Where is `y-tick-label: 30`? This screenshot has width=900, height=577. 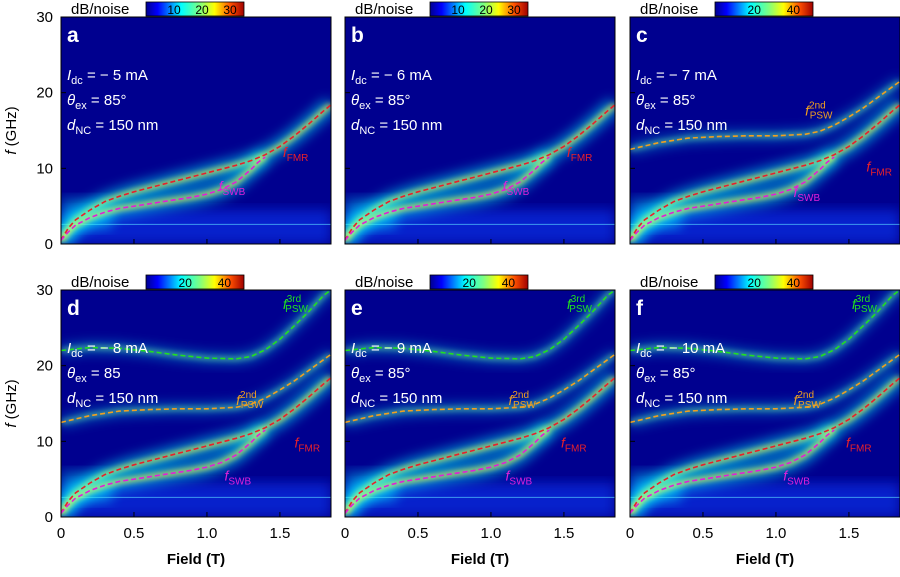
y-tick-label: 30 is located at coordinates (44, 17).